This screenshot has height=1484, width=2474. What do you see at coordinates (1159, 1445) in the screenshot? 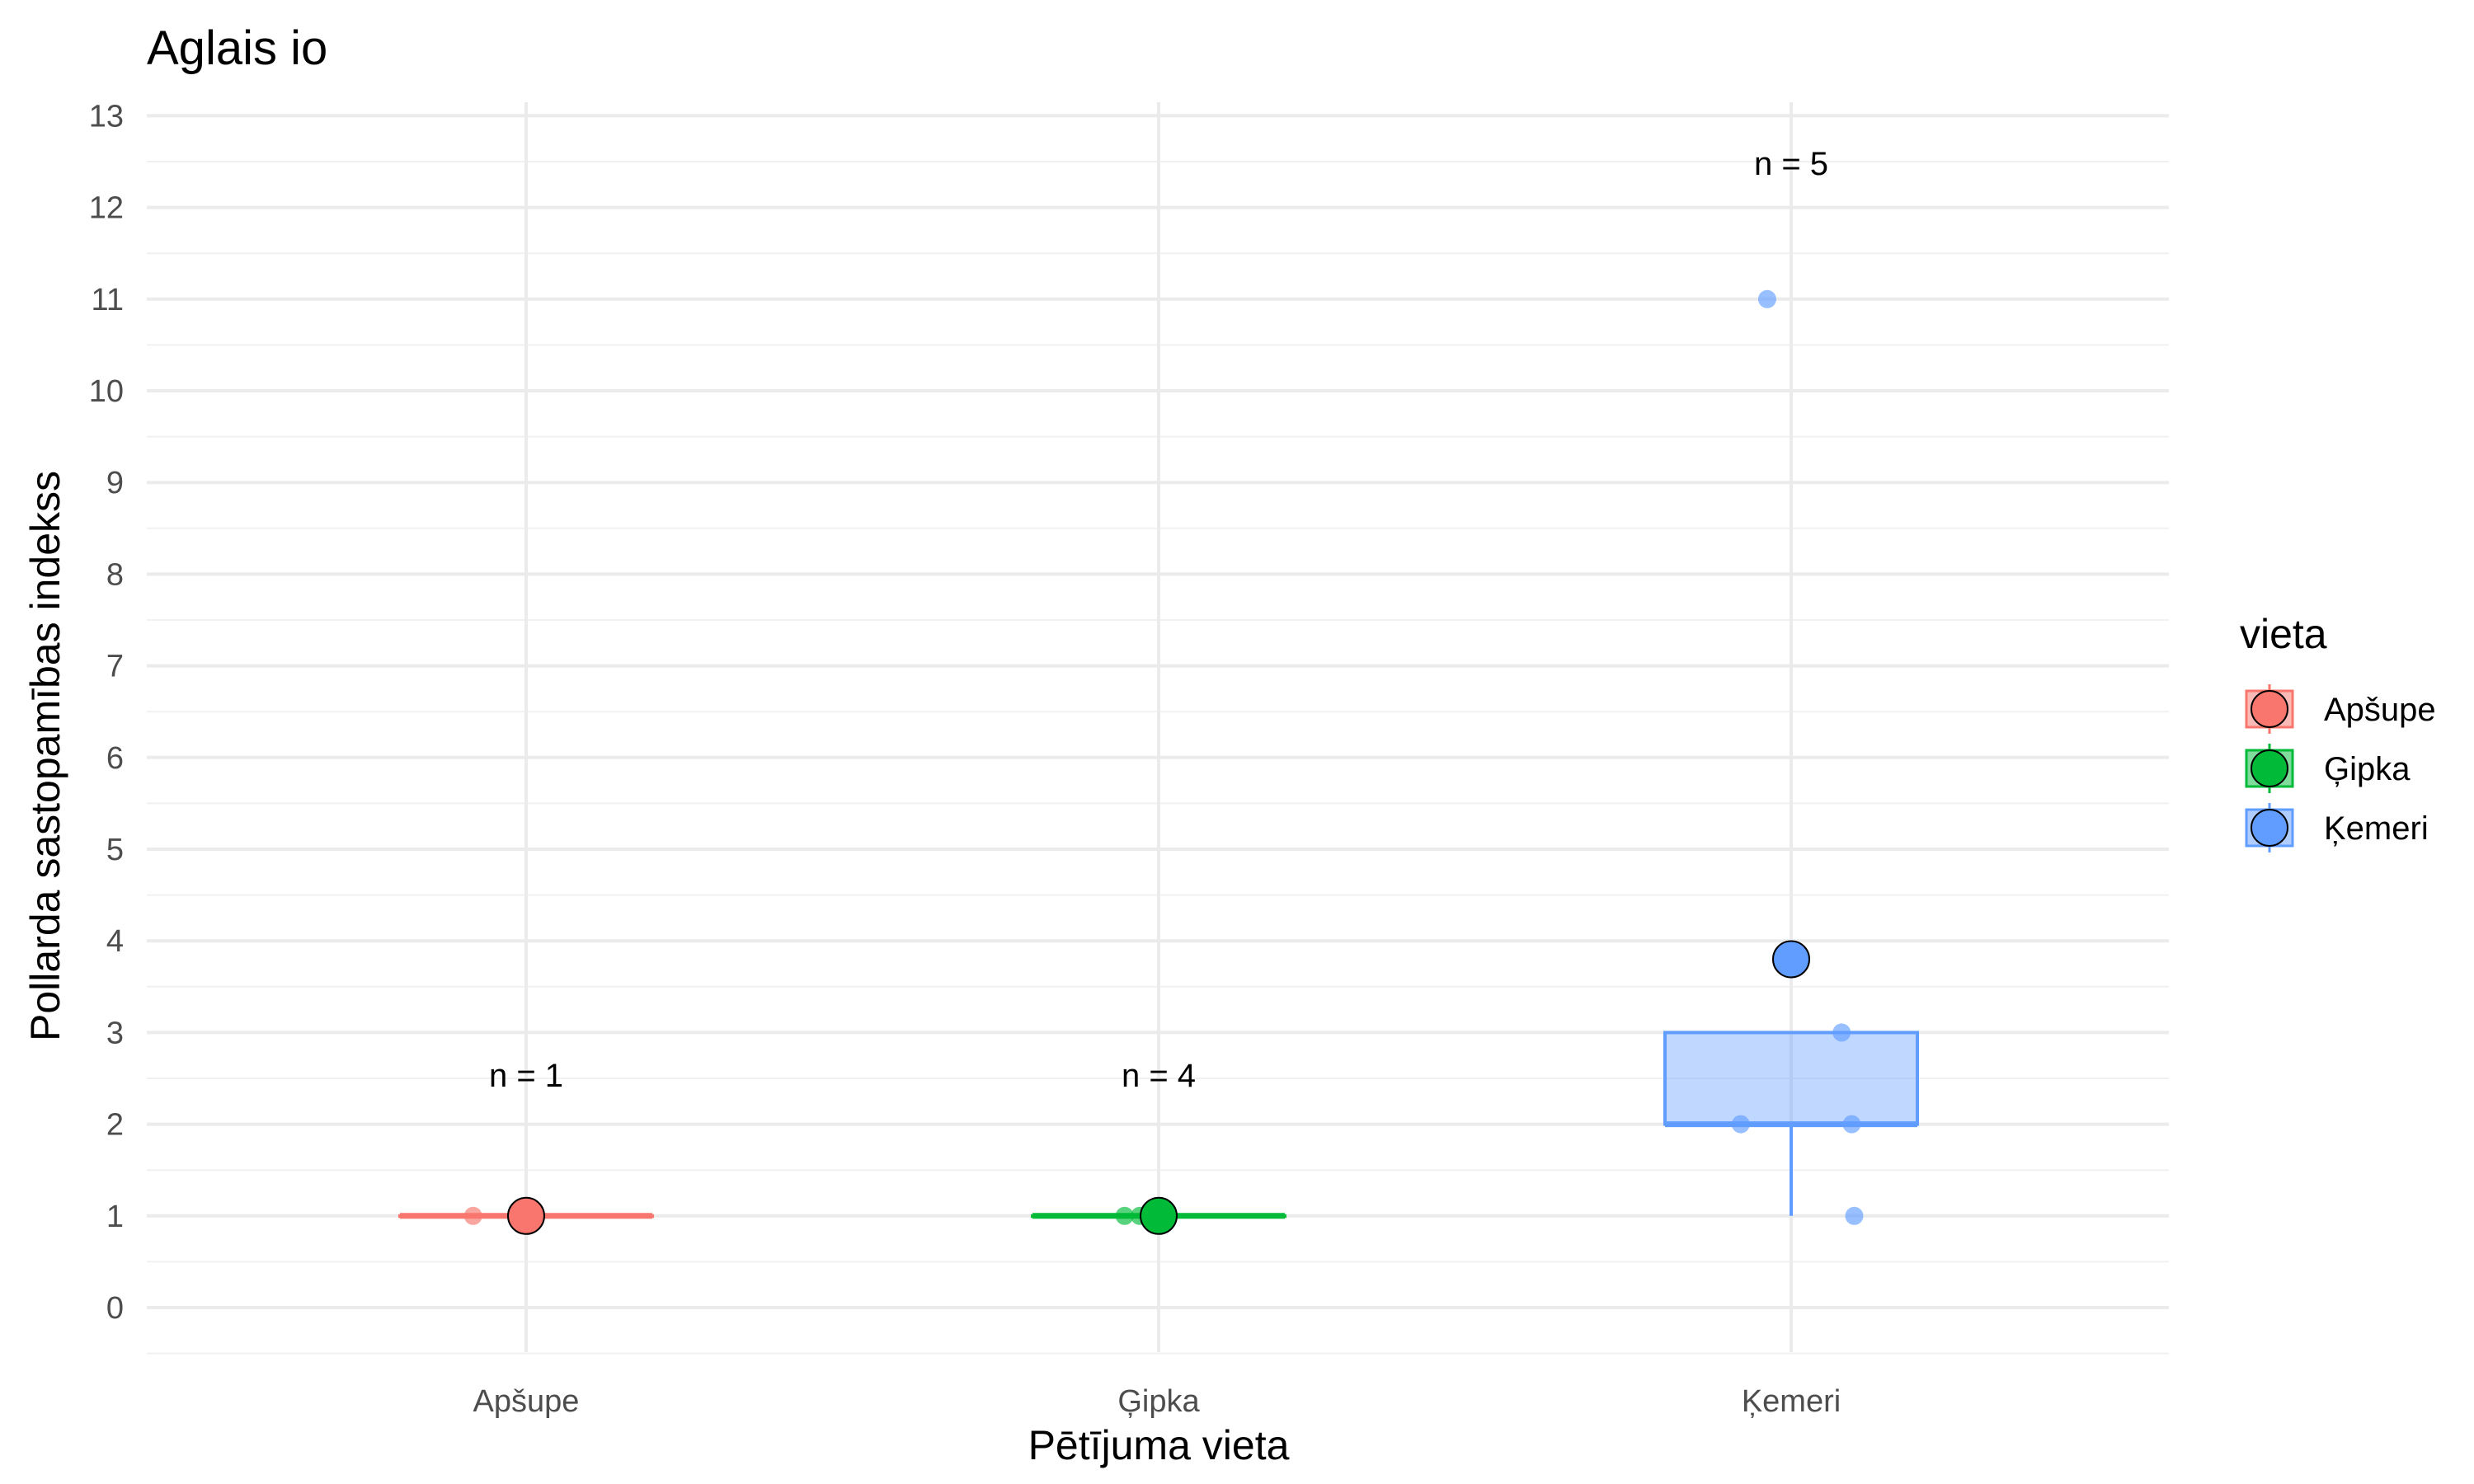
I see `x-axis-title: Pētījuma vieta` at bounding box center [1159, 1445].